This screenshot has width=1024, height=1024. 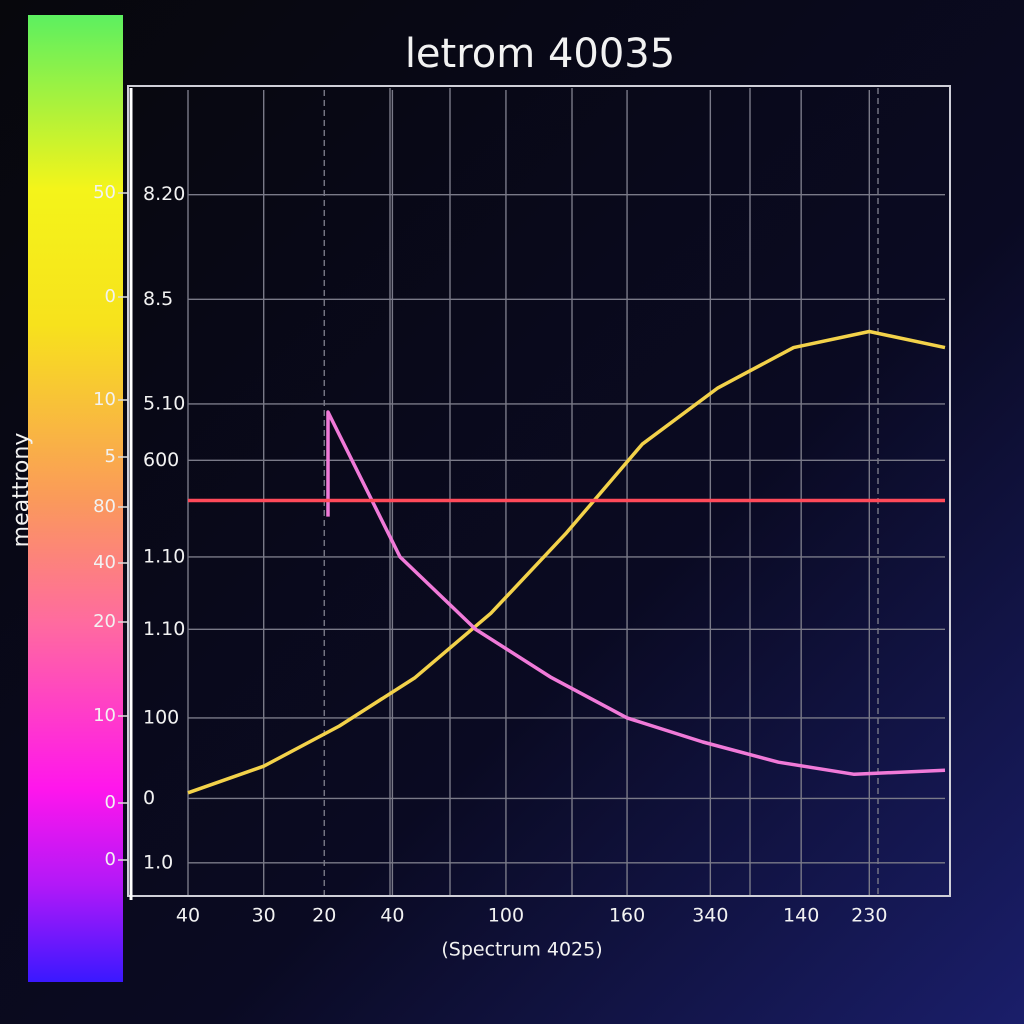 What do you see at coordinates (158, 862) in the screenshot?
I see `y-tick-label: 1.0` at bounding box center [158, 862].